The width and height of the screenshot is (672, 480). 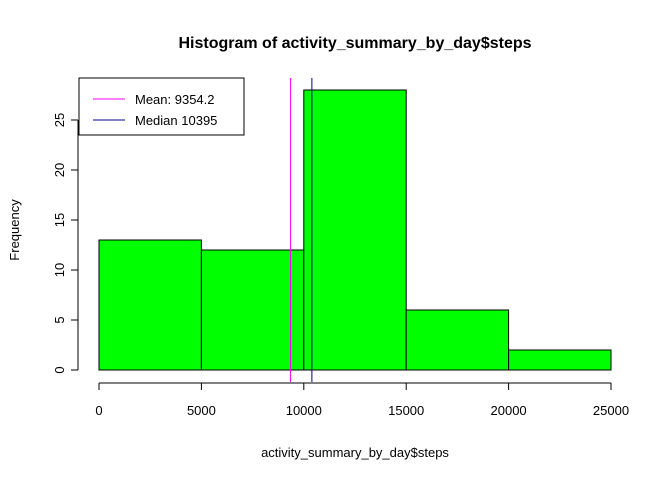 I want to click on y-tick-label: 10, so click(x=59, y=270).